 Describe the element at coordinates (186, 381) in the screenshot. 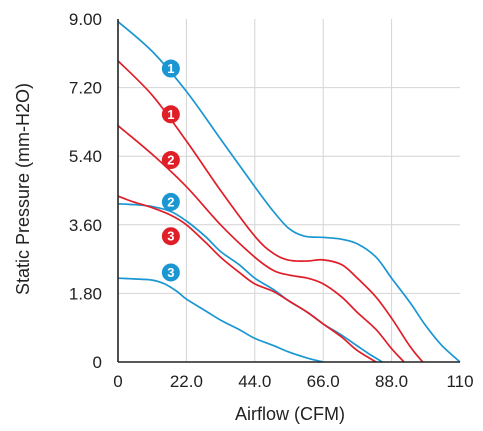

I see `x-tick-label: 22.0` at that location.